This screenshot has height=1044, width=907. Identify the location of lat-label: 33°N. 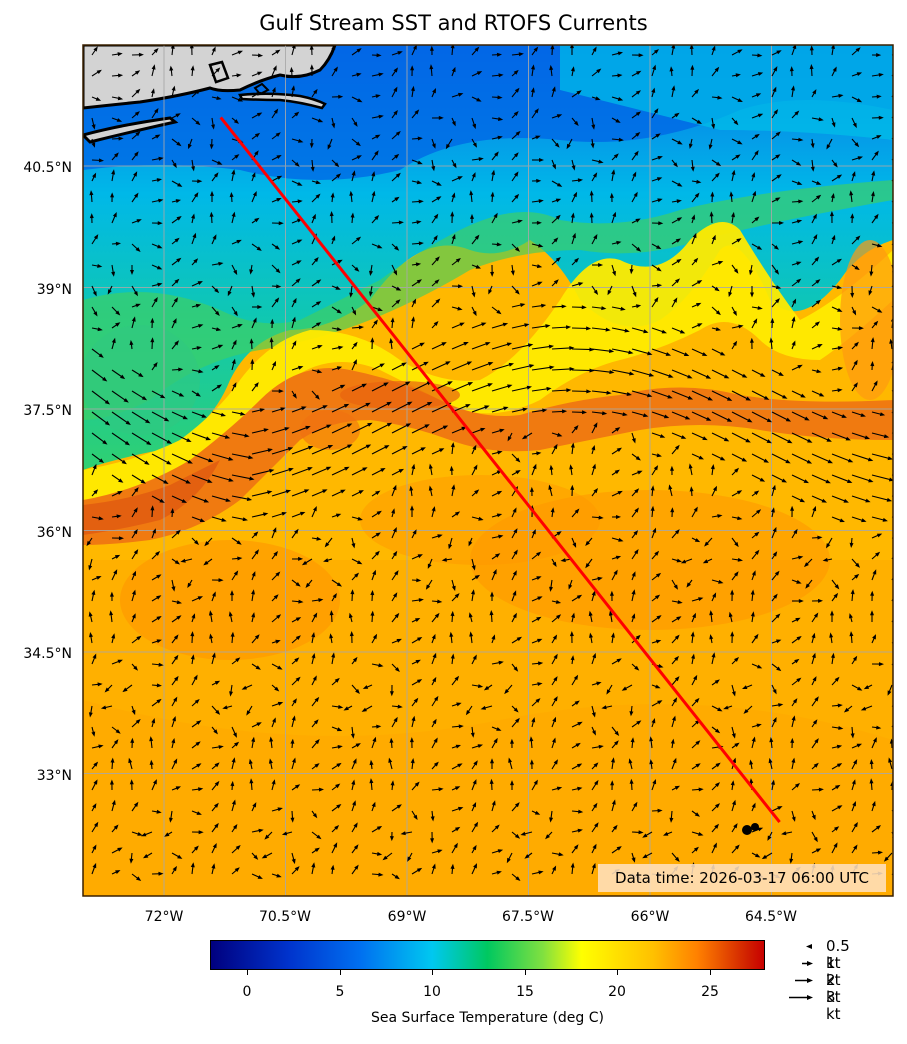
(54, 776).